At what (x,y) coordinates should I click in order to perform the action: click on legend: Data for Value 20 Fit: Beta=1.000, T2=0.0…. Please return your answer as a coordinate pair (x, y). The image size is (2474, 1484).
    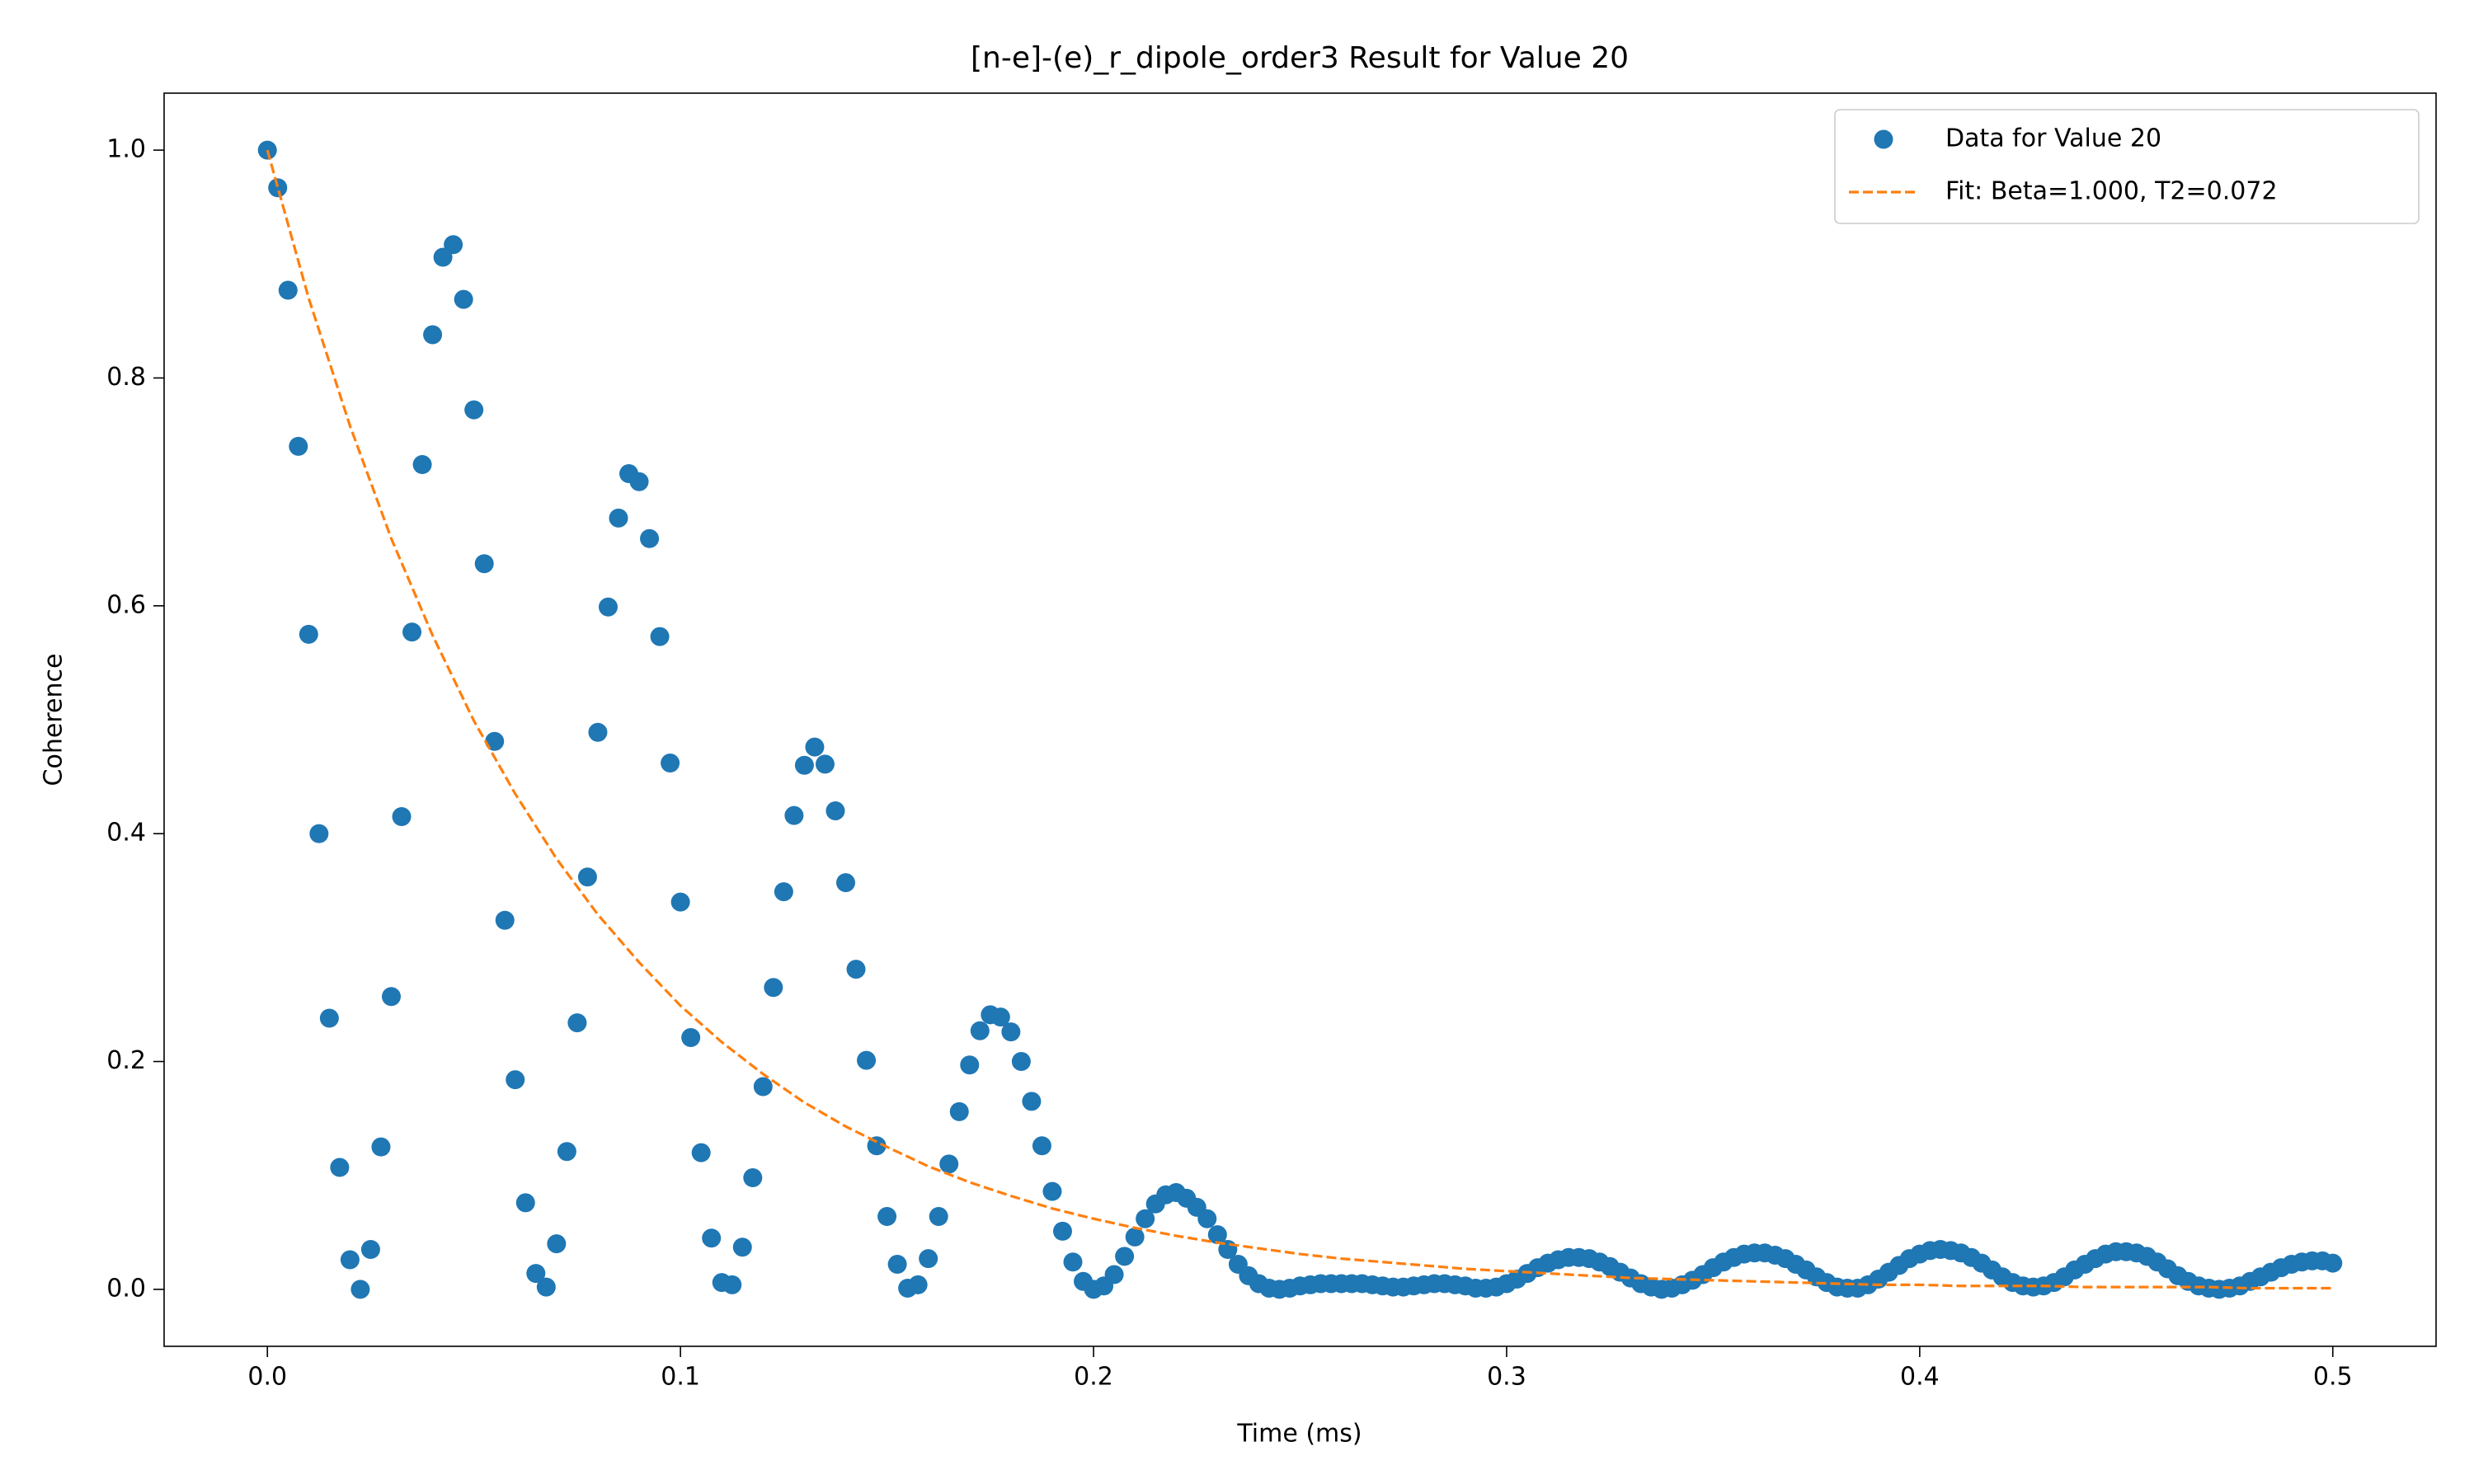
    Looking at the image, I should click on (2127, 166).